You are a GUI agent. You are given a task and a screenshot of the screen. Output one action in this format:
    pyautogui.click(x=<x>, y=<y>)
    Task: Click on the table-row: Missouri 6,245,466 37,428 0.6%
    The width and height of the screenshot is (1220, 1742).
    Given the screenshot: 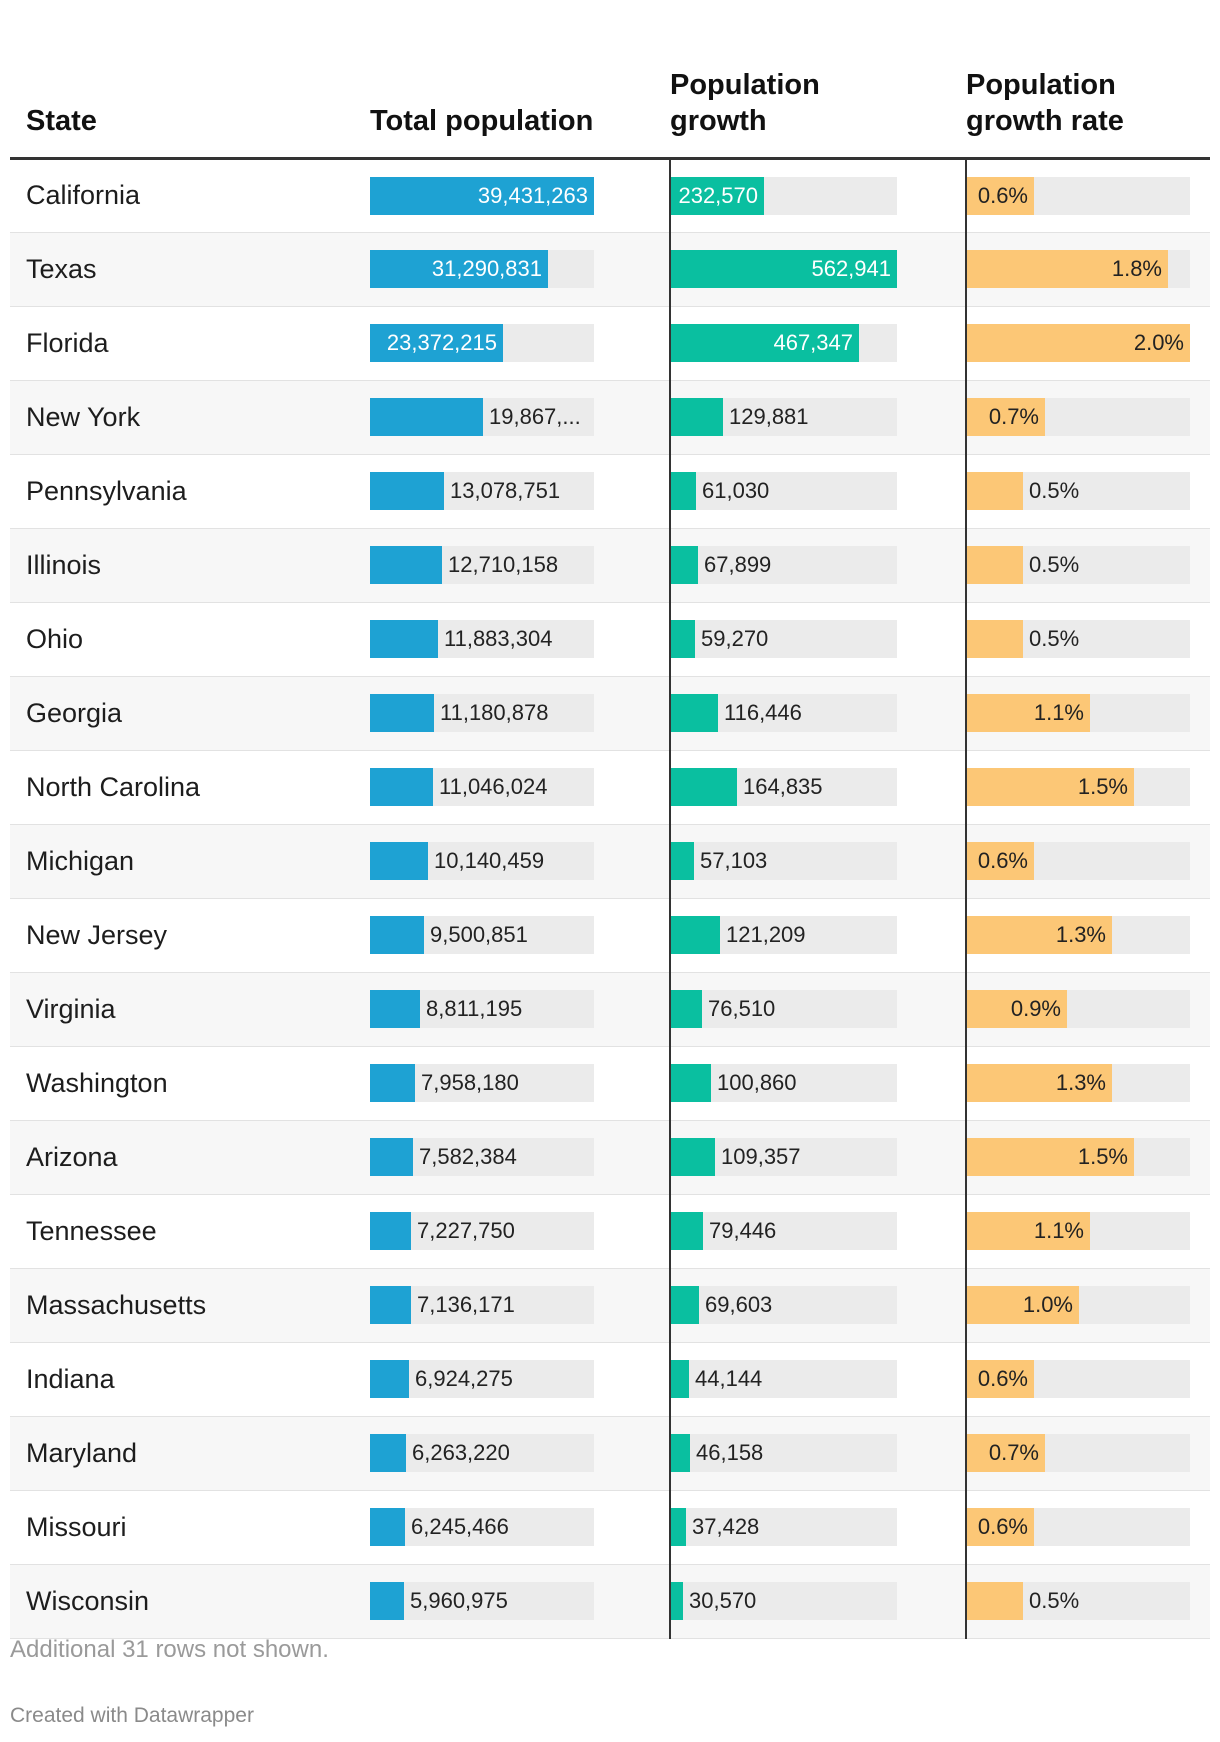 What is the action you would take?
    pyautogui.click(x=610, y=1527)
    